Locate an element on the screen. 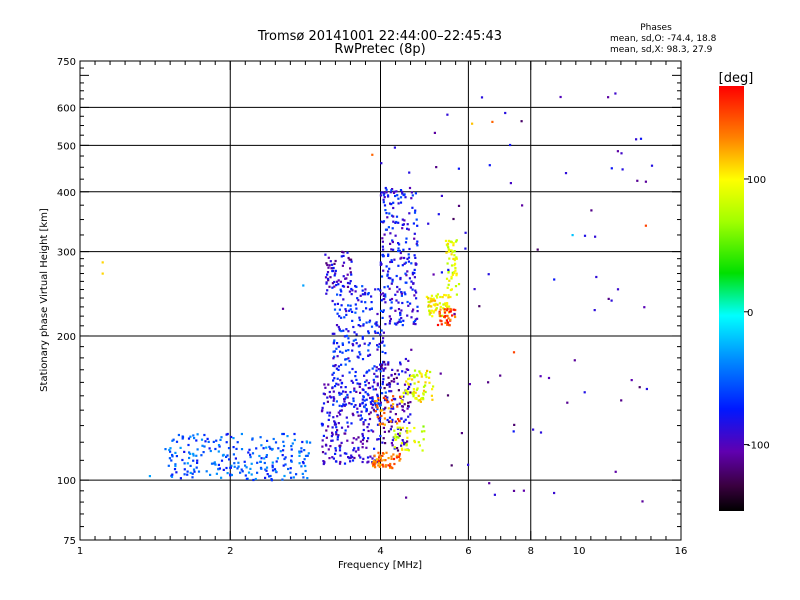 The height and width of the screenshot is (600, 800). stats-x-line: mean, sd,X: 98.3, 27.9 is located at coordinates (661, 50).